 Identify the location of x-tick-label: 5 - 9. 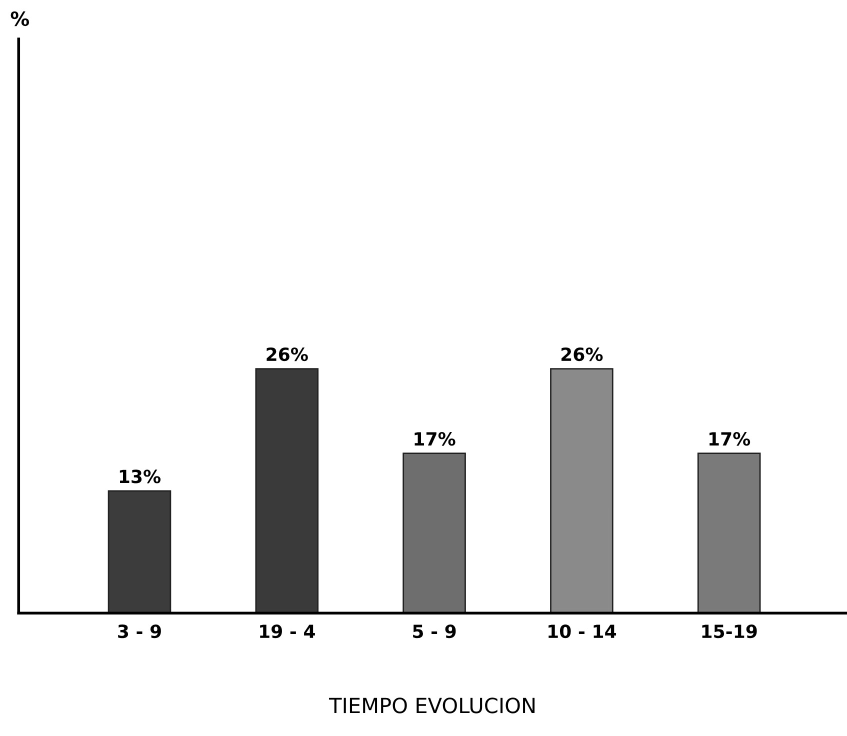
(434, 631).